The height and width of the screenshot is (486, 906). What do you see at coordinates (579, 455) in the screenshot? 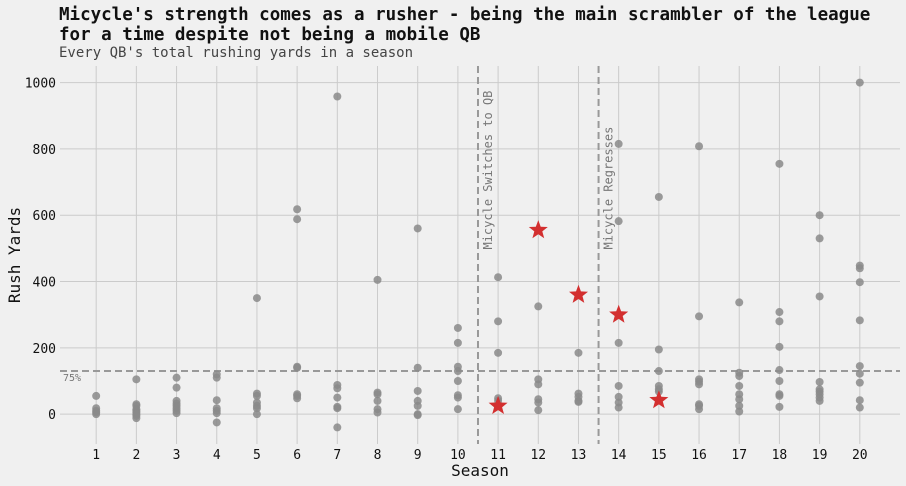
I see `x-tick-label: 13` at bounding box center [579, 455].